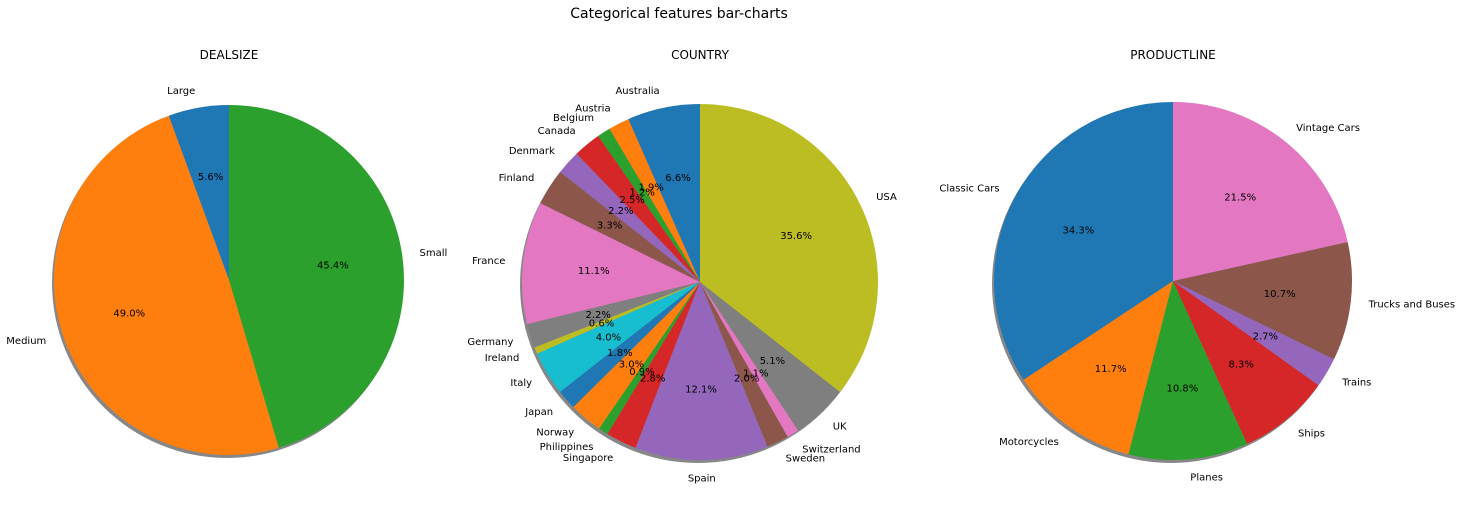 Image resolution: width=1463 pixels, height=510 pixels. Describe the element at coordinates (1083, 241) in the screenshot. I see `pie-slice-classic-cars` at that location.